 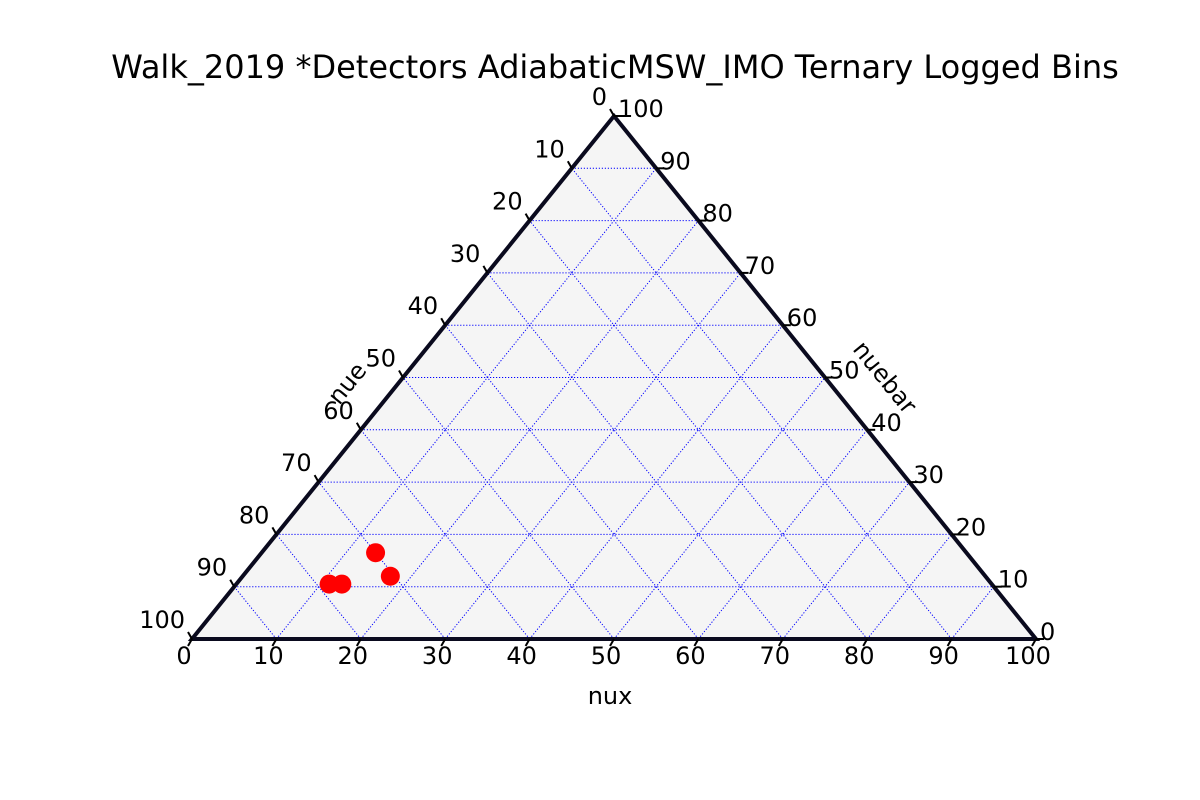 I want to click on tick-label-nuebar: 10, so click(x=1013, y=580).